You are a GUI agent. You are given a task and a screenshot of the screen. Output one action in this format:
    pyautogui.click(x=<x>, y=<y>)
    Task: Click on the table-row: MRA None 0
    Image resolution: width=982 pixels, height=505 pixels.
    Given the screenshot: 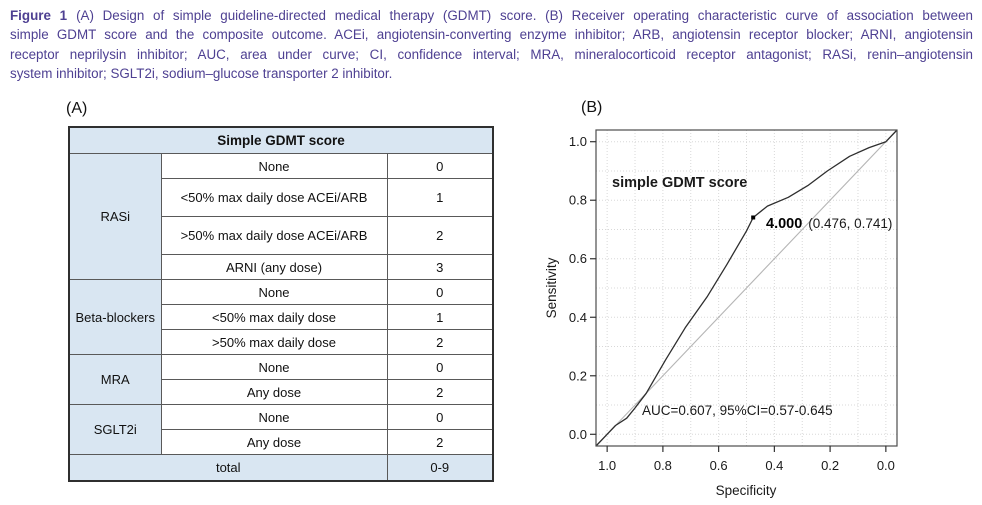 What is the action you would take?
    pyautogui.click(x=281, y=379)
    